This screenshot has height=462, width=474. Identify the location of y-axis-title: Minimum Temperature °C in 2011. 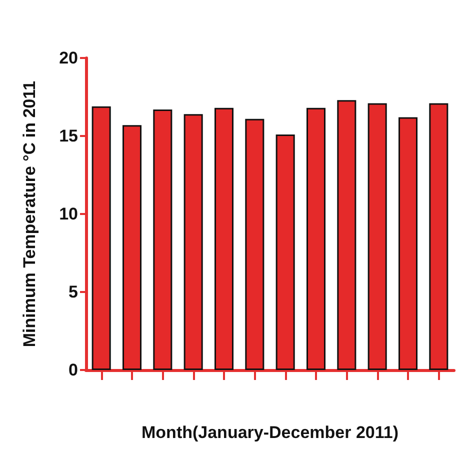
(29, 214).